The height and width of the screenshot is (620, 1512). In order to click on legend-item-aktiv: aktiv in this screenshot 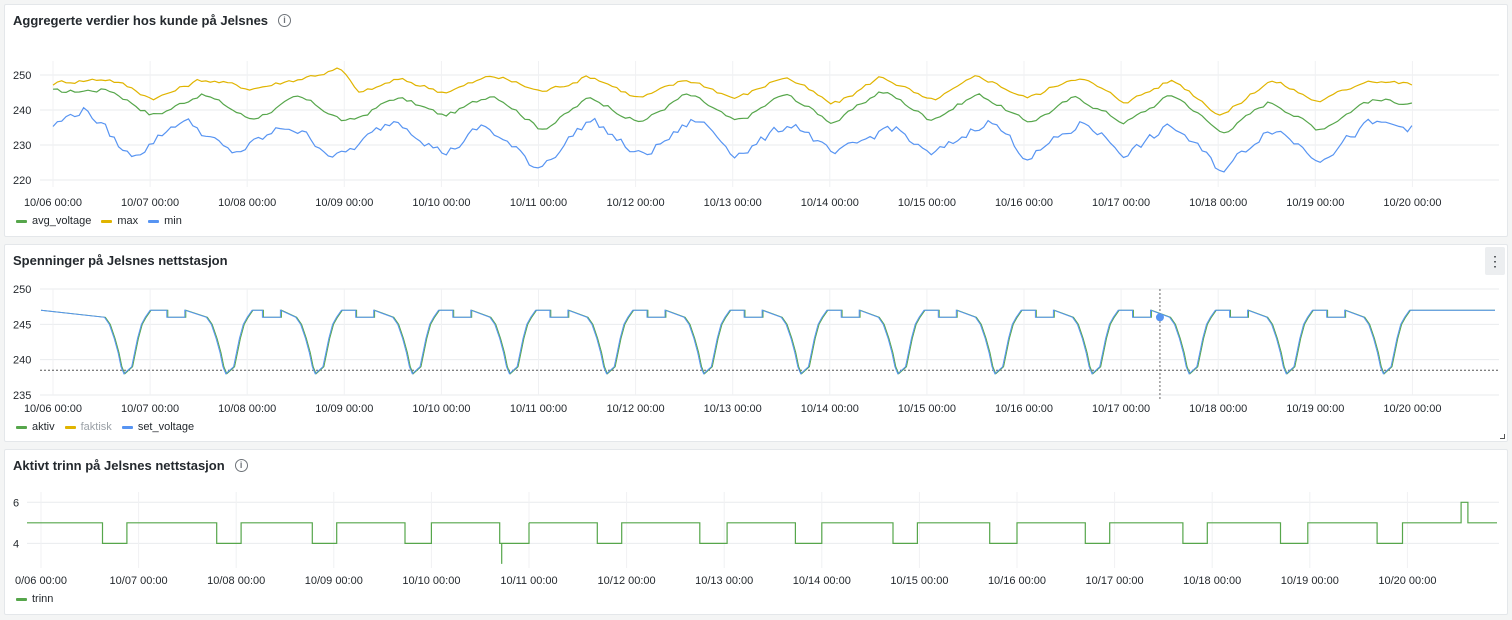, I will do `click(35, 427)`.